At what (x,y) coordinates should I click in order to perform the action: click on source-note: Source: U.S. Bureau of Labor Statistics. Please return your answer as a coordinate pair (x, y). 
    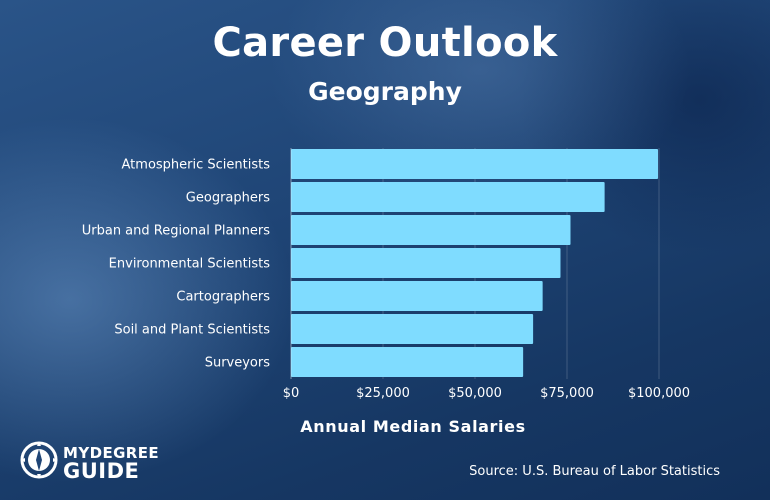
    Looking at the image, I should click on (594, 471).